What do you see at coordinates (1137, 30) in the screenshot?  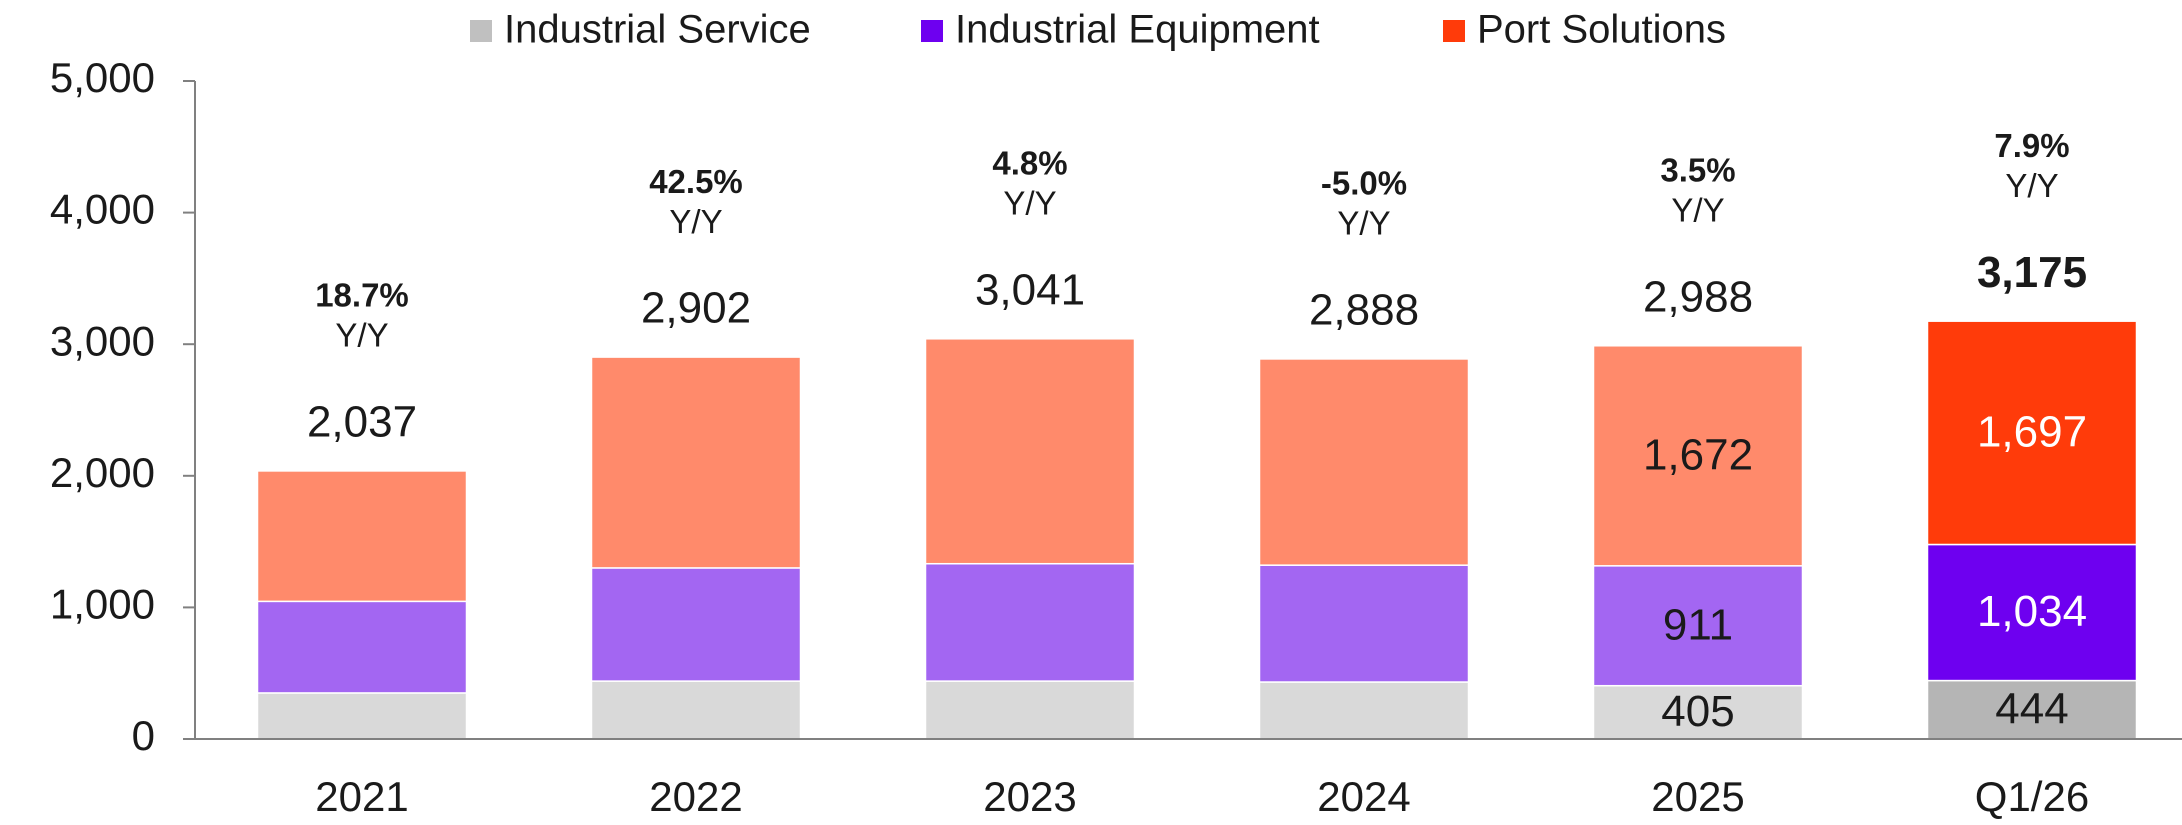 I see `legend-label: Industrial Equipment` at bounding box center [1137, 30].